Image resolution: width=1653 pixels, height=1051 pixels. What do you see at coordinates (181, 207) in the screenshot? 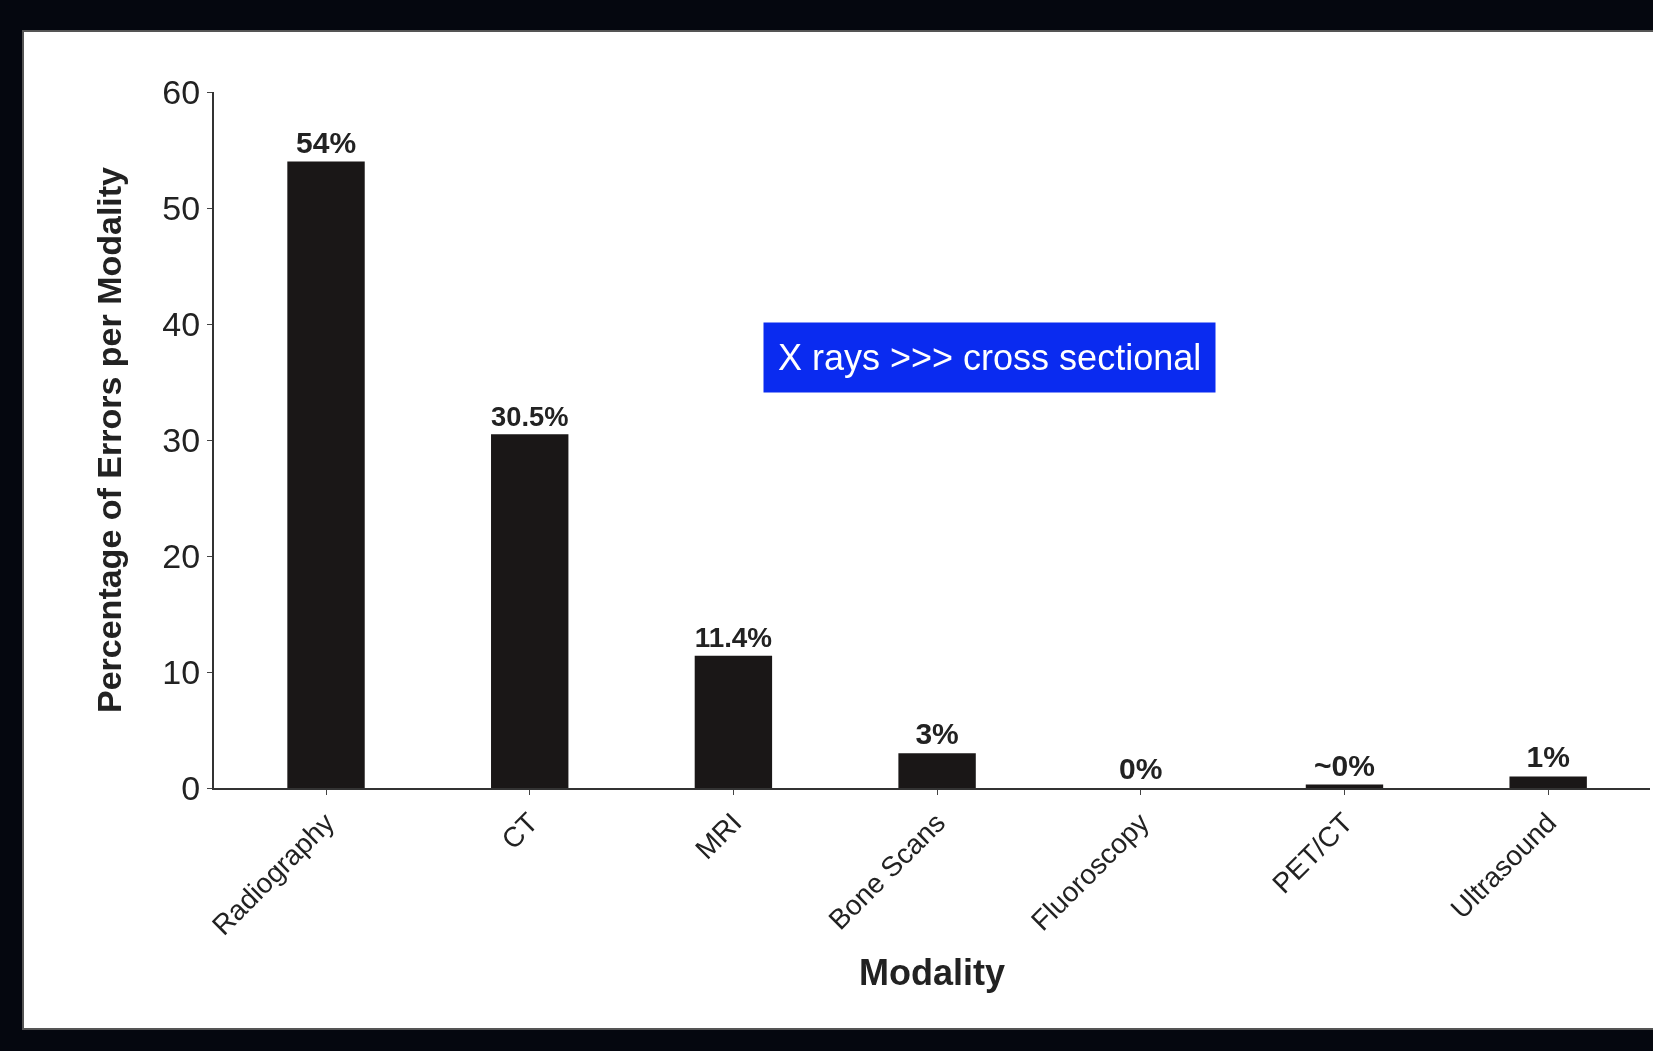
I see `y-tick-label: 50` at bounding box center [181, 207].